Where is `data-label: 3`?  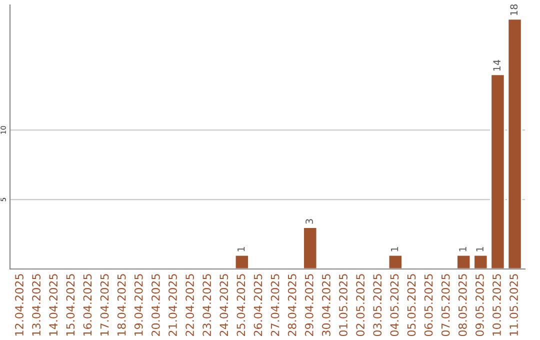 data-label: 3 is located at coordinates (309, 221).